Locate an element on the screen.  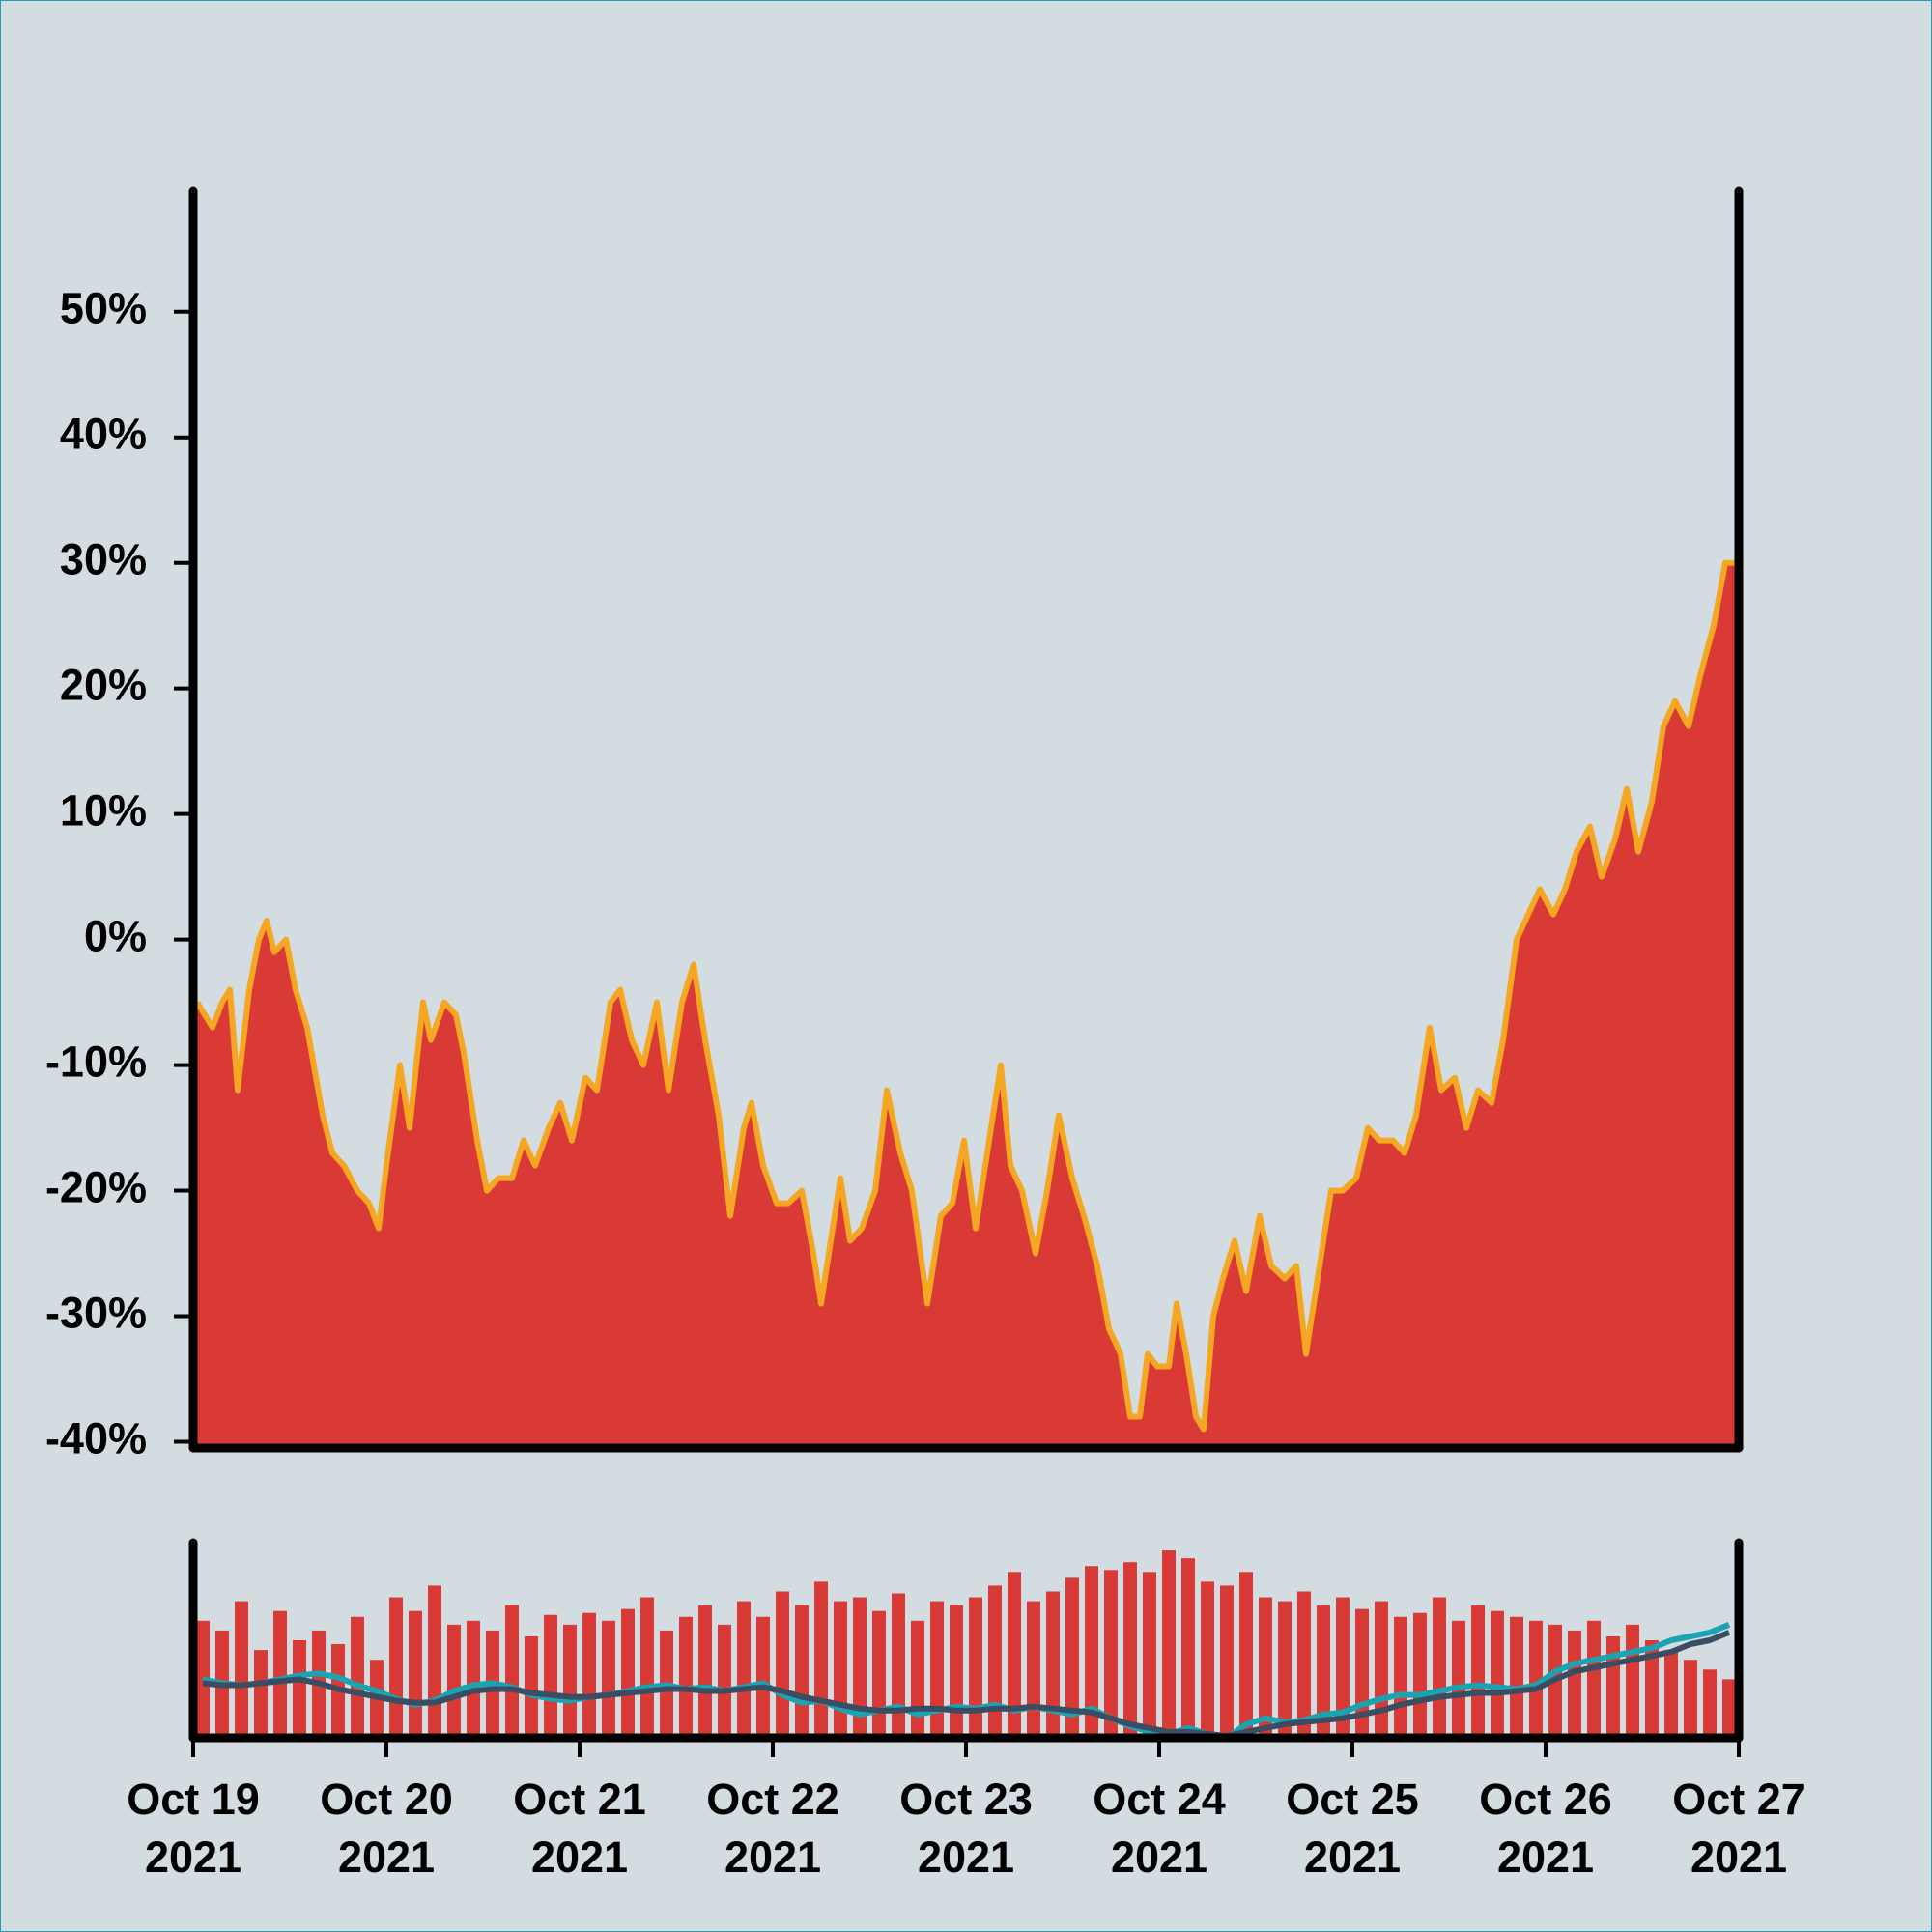
x-tick-label: Oct 21 is located at coordinates (579, 1799).